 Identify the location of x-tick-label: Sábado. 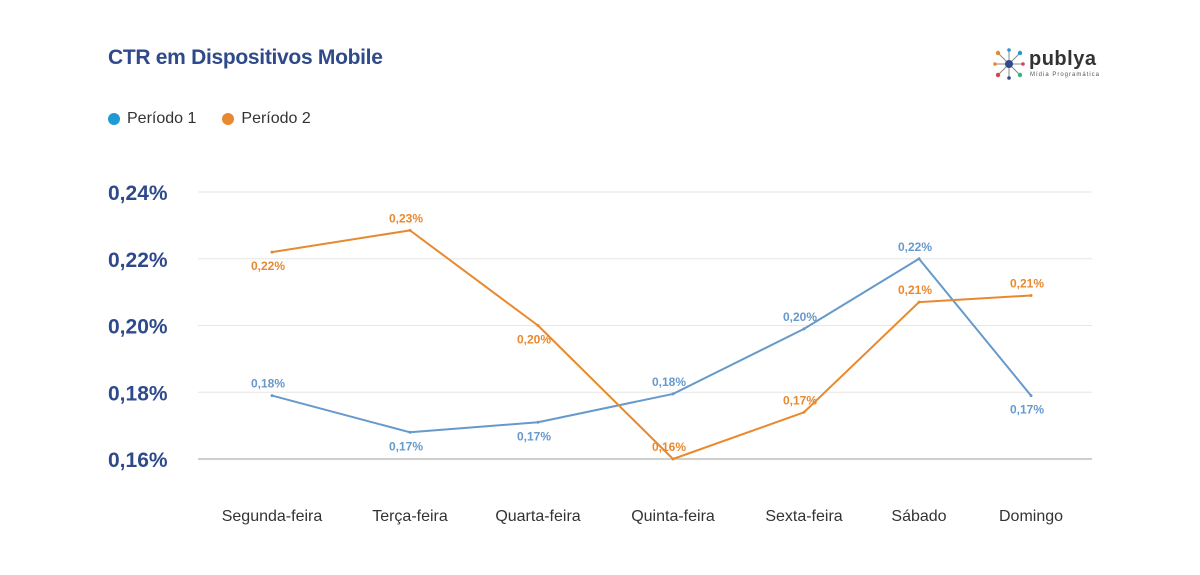
(918, 516).